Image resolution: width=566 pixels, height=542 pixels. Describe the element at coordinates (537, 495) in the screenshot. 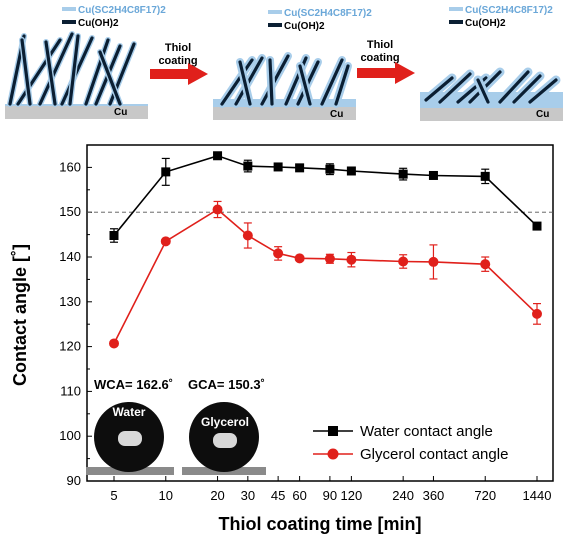

I see `x-tick-label: 1440` at that location.